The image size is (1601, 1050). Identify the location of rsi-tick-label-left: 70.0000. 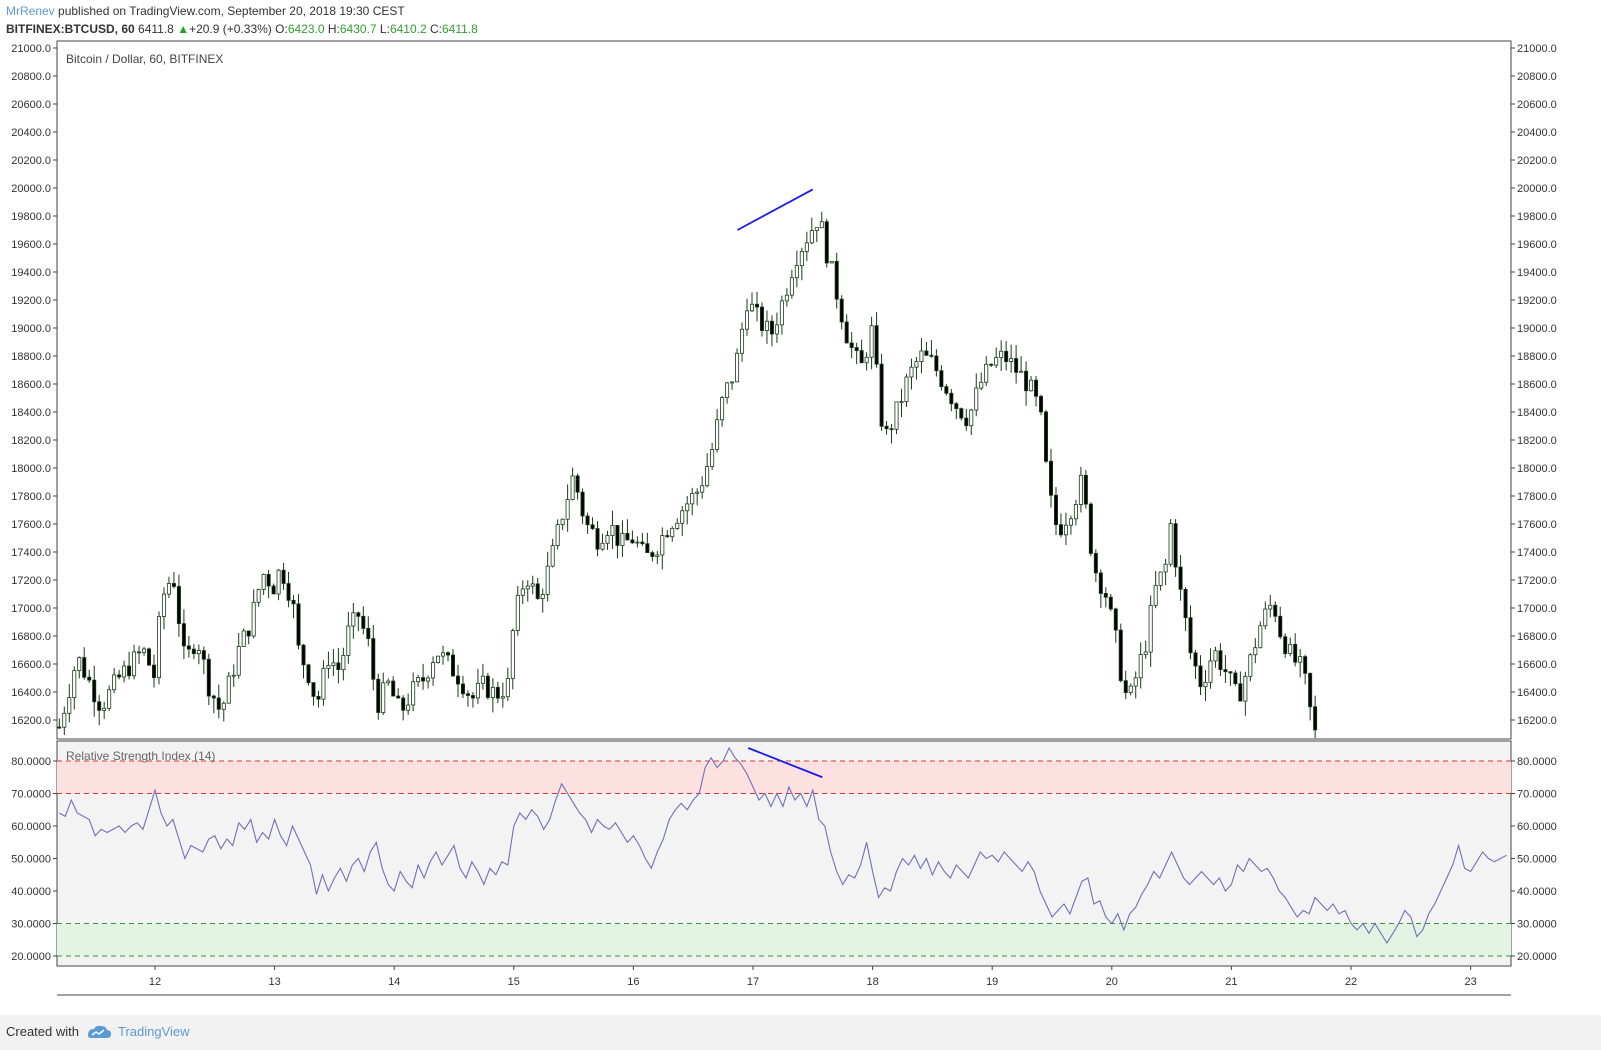
(31, 795).